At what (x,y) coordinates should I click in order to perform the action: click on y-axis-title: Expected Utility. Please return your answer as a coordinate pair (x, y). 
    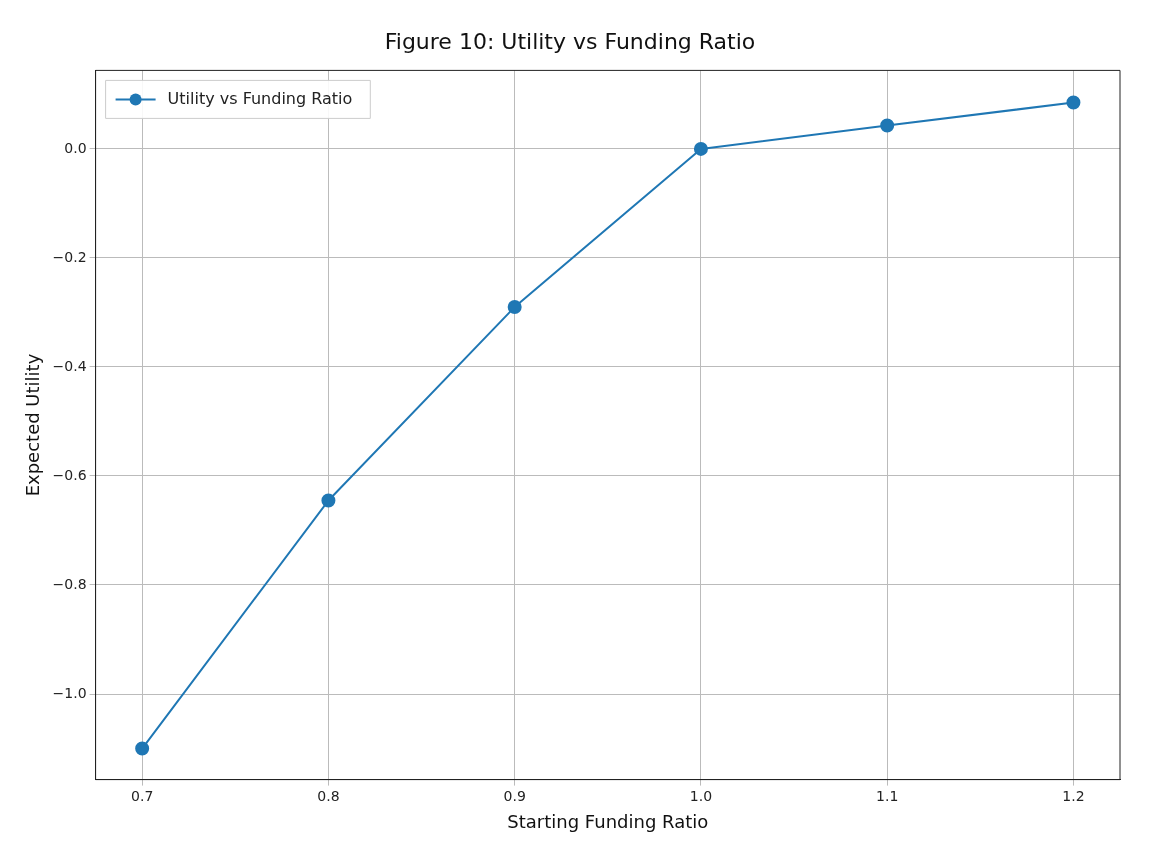
    Looking at the image, I should click on (33, 425).